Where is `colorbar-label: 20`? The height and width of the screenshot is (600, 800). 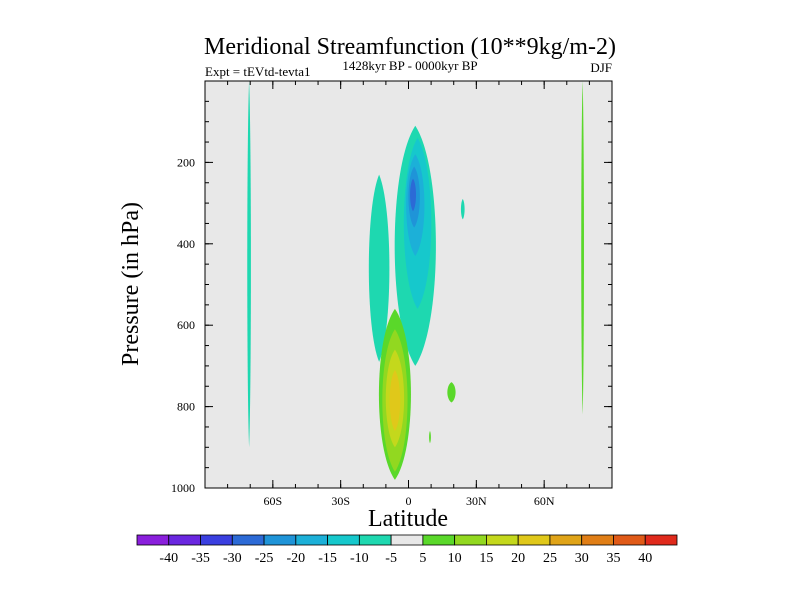 colorbar-label: 20 is located at coordinates (518, 558).